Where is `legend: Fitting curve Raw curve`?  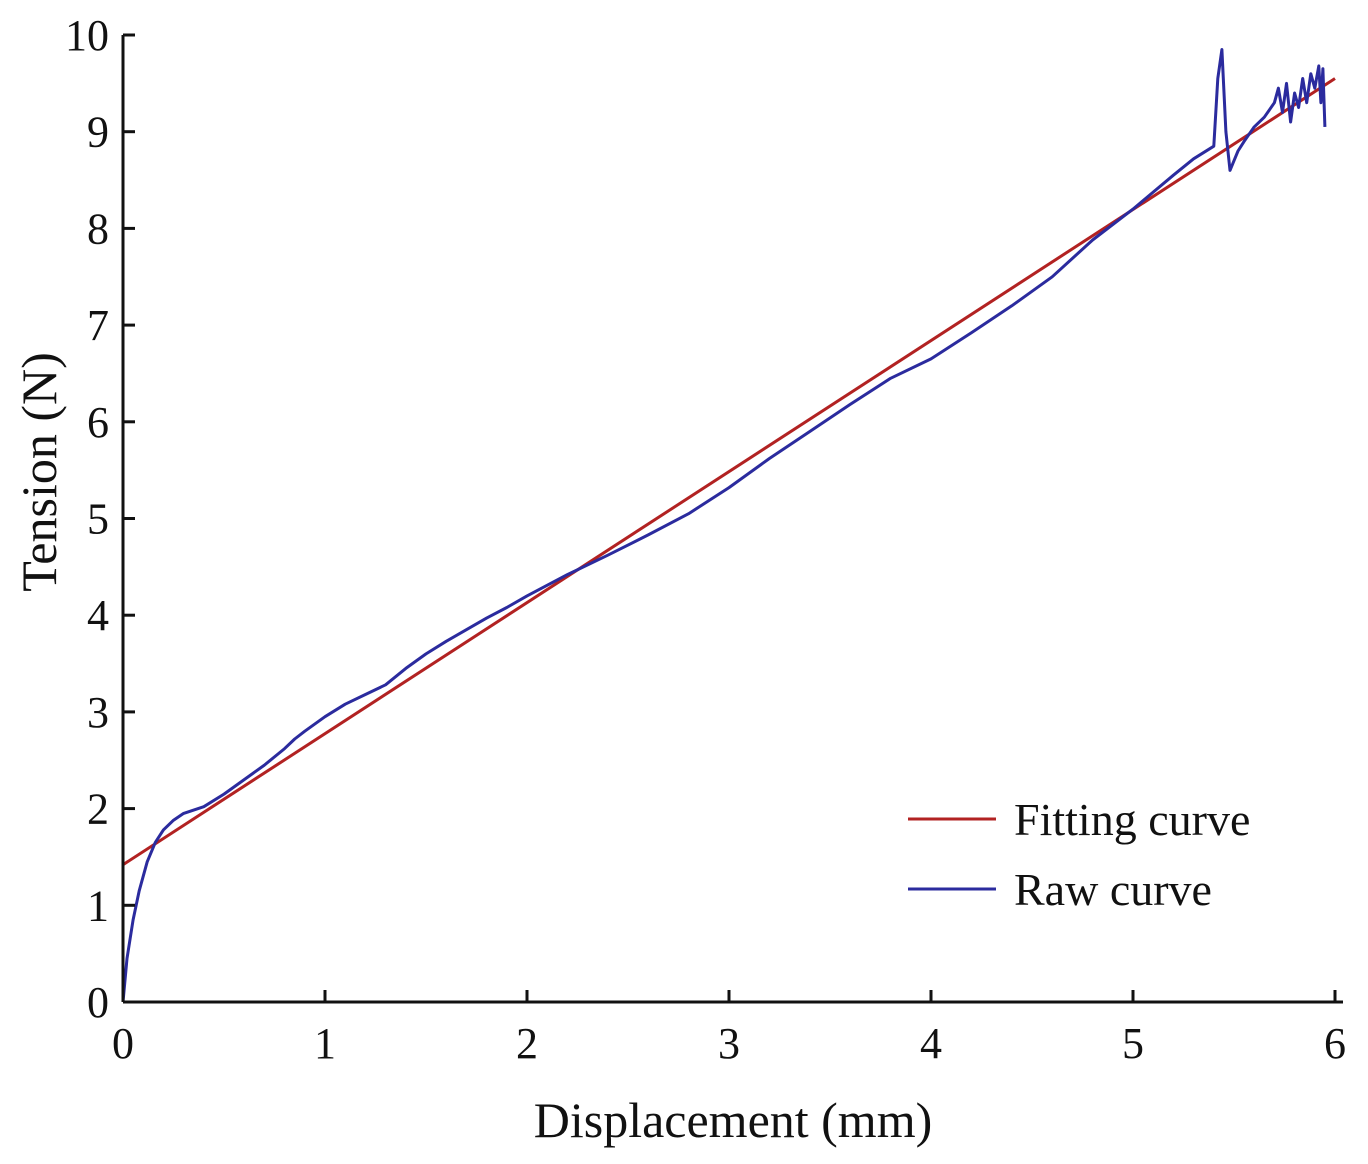 legend: Fitting curve Raw curve is located at coordinates (1079, 854).